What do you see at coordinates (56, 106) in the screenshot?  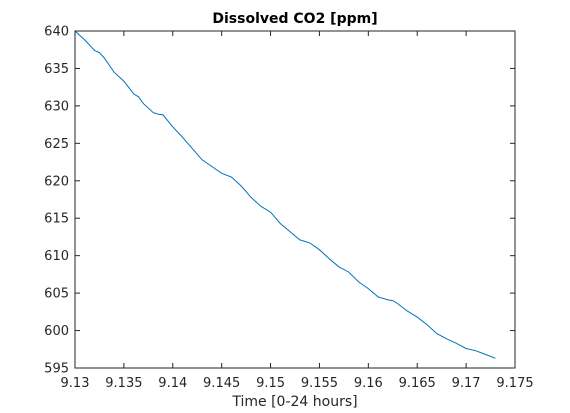 I see `y-tick-label: 630` at bounding box center [56, 106].